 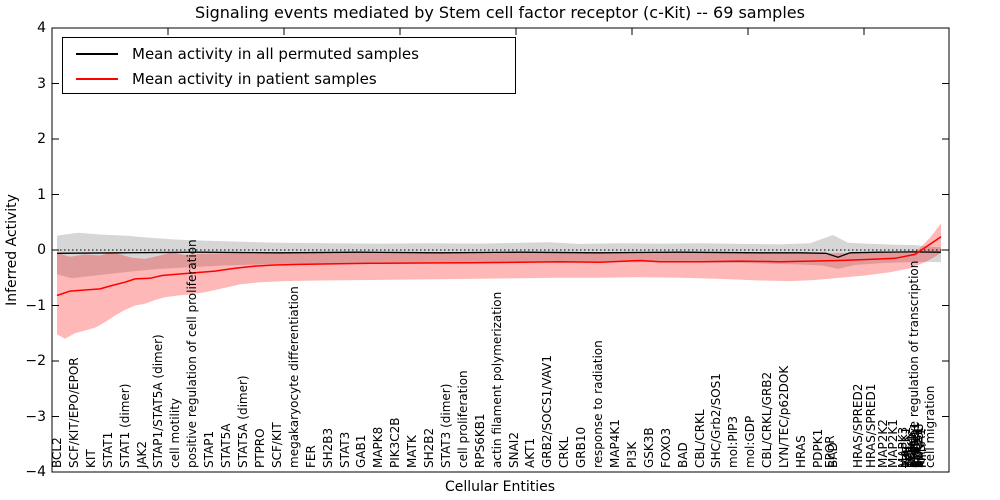 What do you see at coordinates (35, 416) in the screenshot?
I see `y-tick-label: −3` at bounding box center [35, 416].